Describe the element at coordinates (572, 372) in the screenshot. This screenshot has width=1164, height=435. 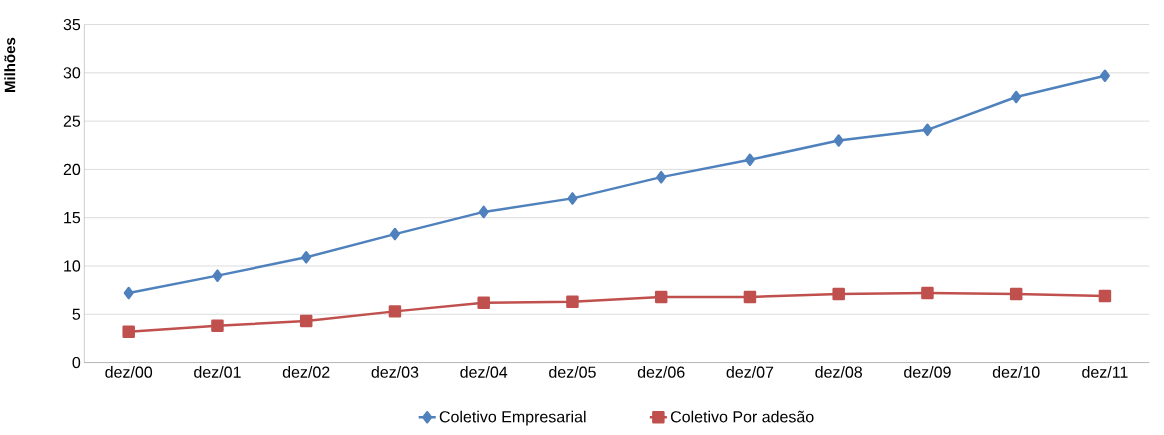
I see `x-tick-label: dez/05` at that location.